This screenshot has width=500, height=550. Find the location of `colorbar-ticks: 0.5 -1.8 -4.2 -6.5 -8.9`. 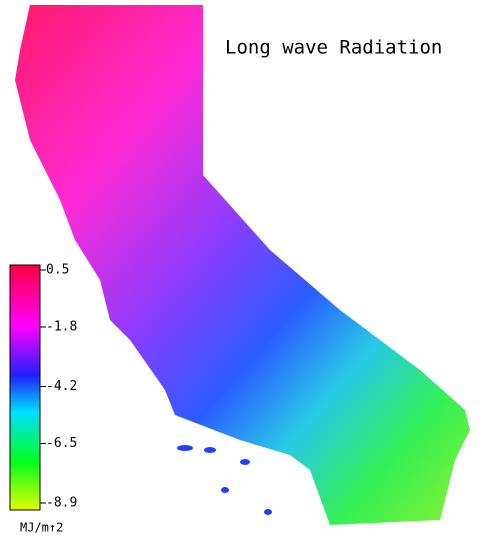

colorbar-ticks: 0.5 -1.8 -4.2 -6.5 -8.9 is located at coordinates (58, 387).